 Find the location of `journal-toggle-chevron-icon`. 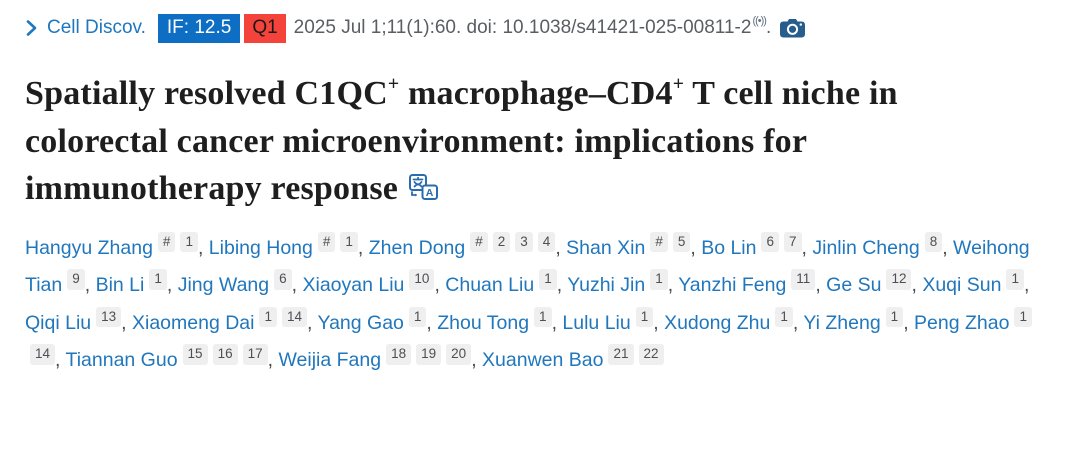

journal-toggle-chevron-icon is located at coordinates (31, 28).